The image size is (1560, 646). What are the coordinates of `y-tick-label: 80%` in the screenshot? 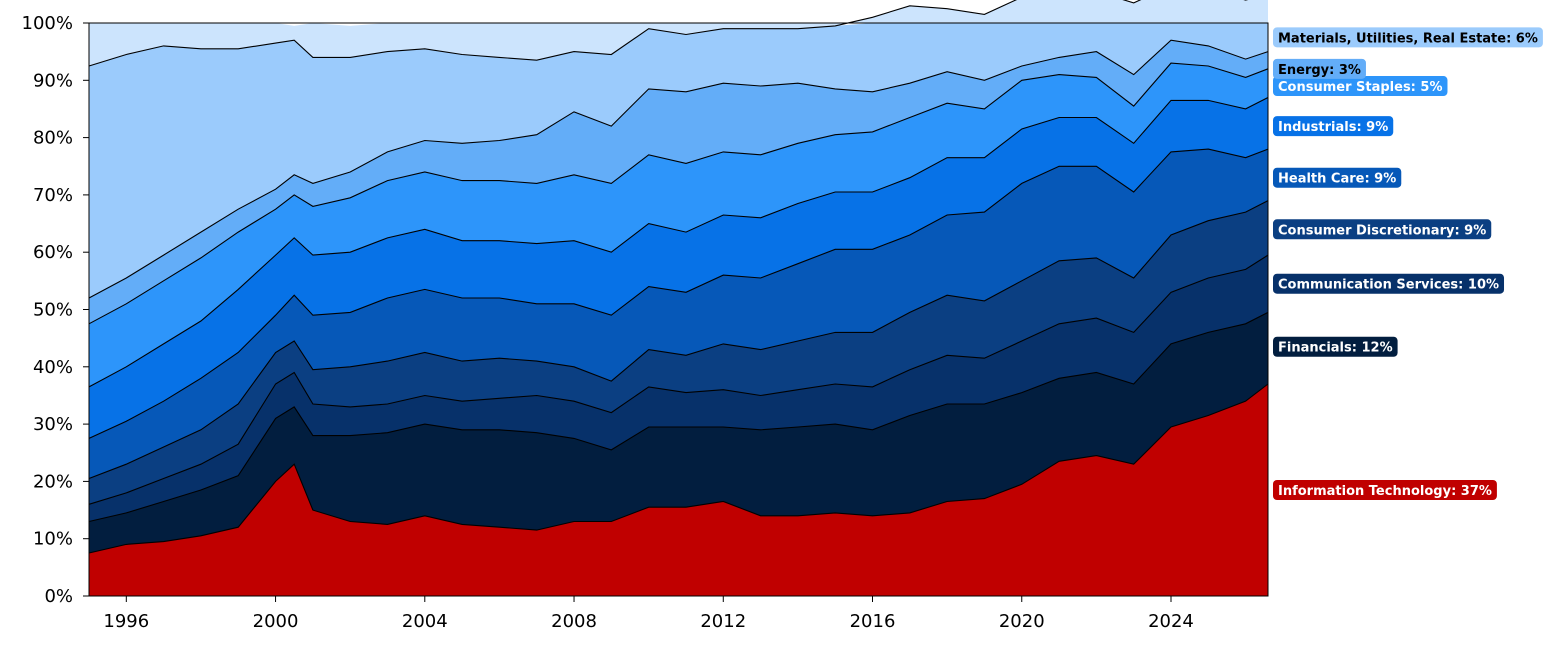 It's located at (53, 138).